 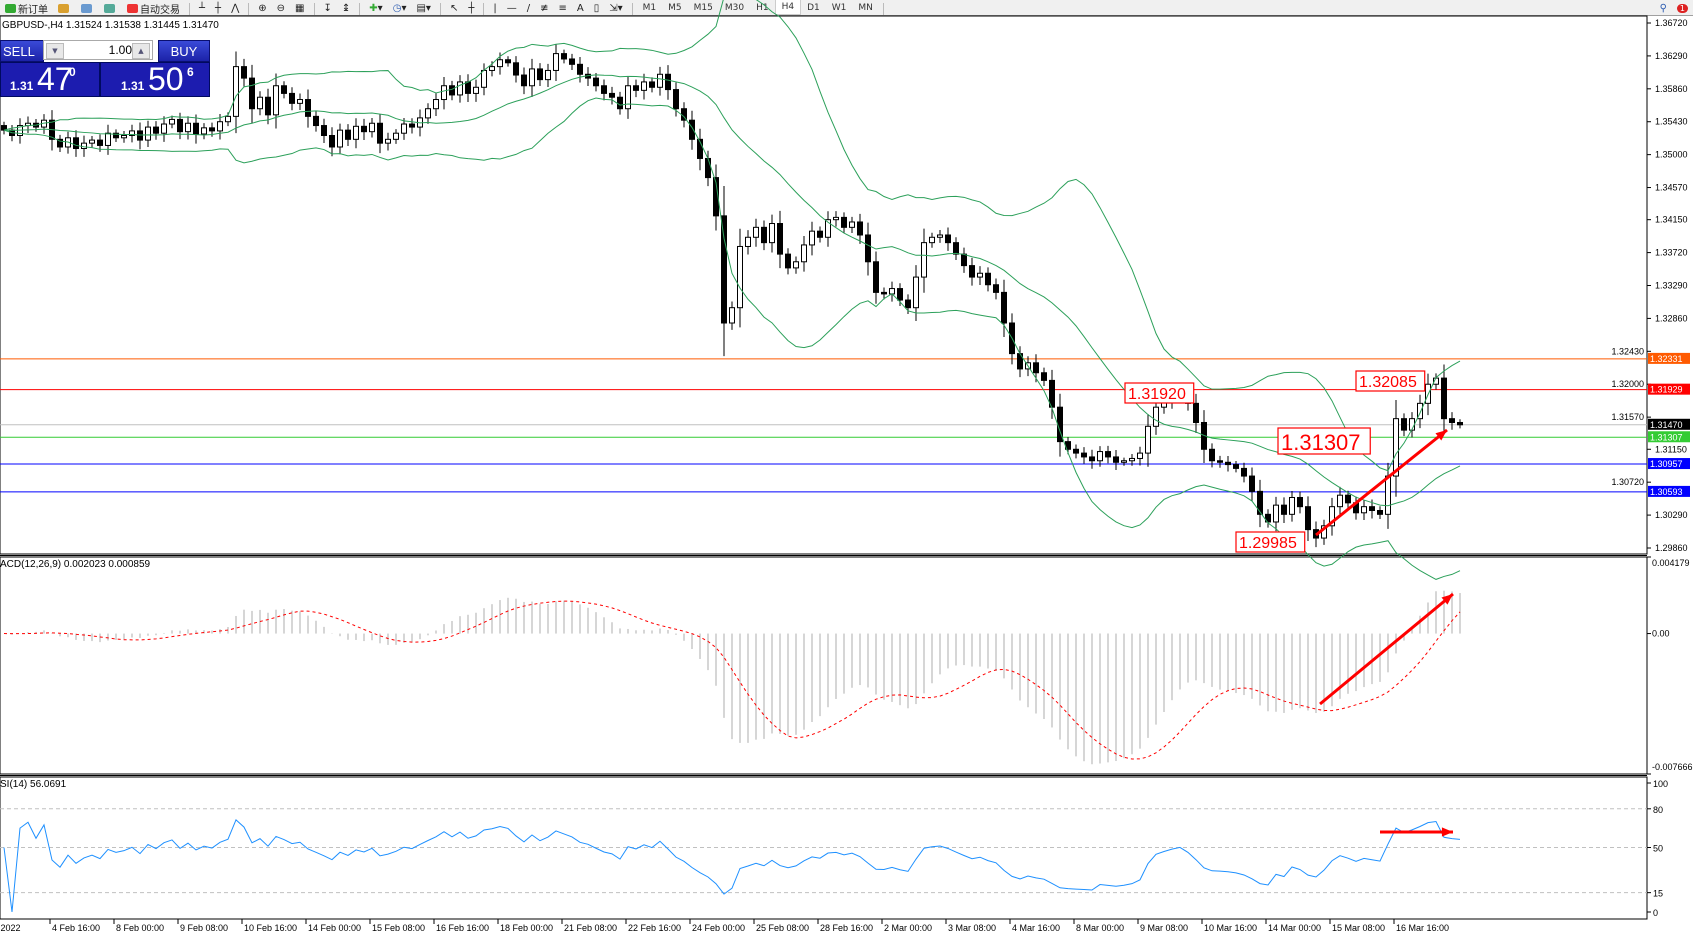 I want to click on rsi-arrow-head, so click(x=1447, y=832).